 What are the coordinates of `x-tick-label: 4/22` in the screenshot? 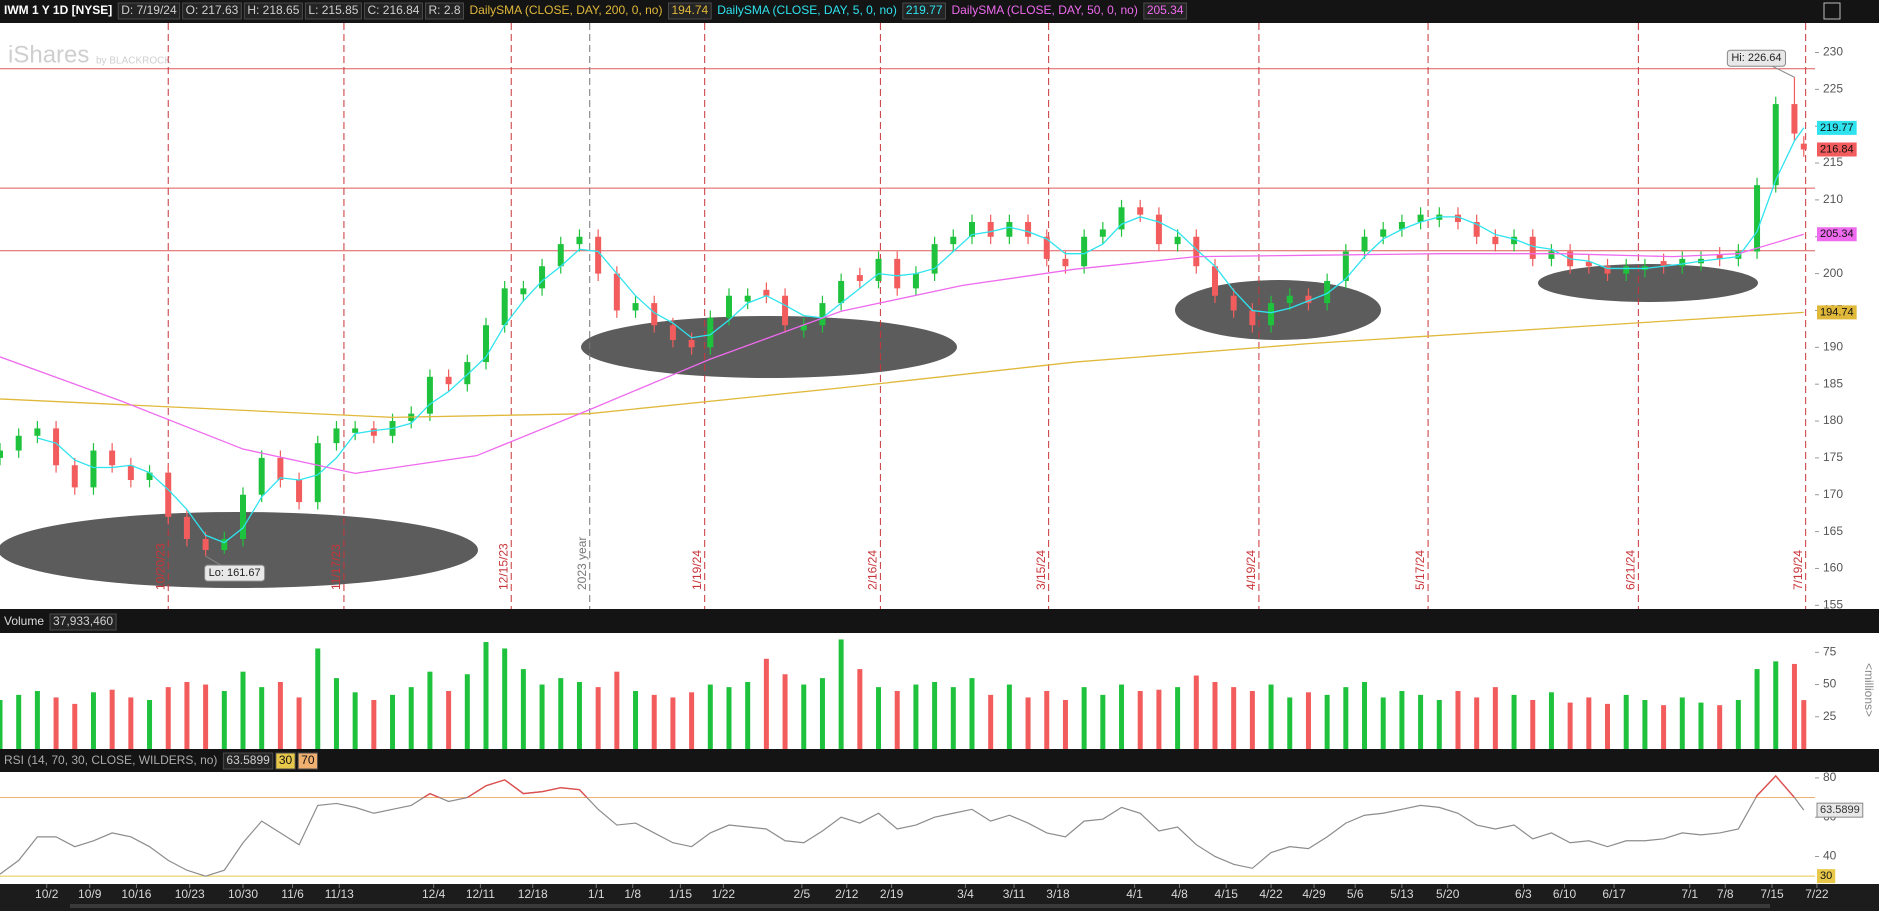 It's located at (1271, 894).